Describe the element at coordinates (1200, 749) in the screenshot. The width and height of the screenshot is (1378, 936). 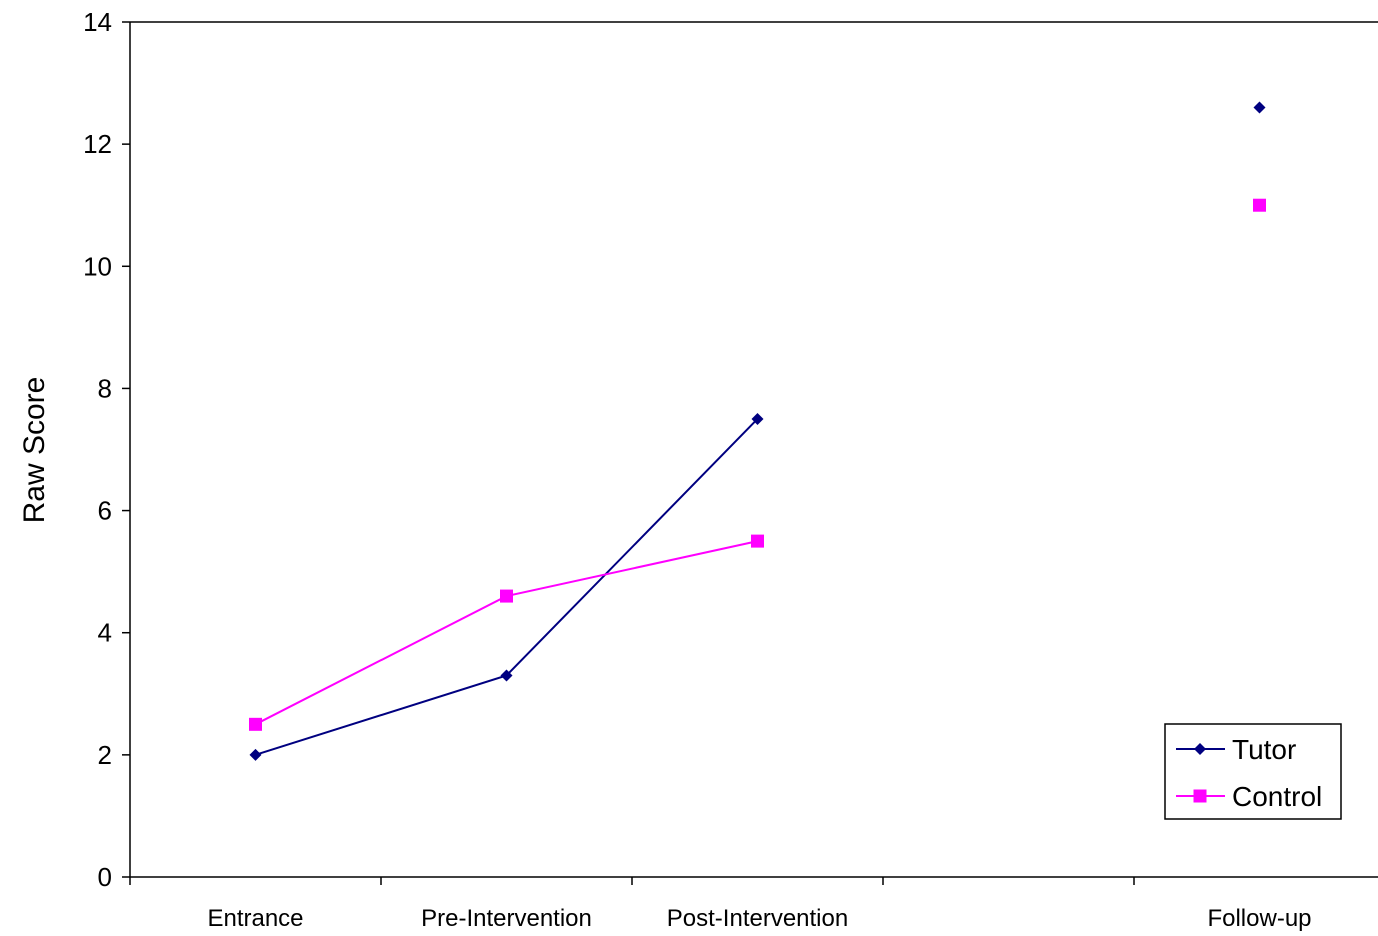
I see `legend-marker-tutor` at that location.